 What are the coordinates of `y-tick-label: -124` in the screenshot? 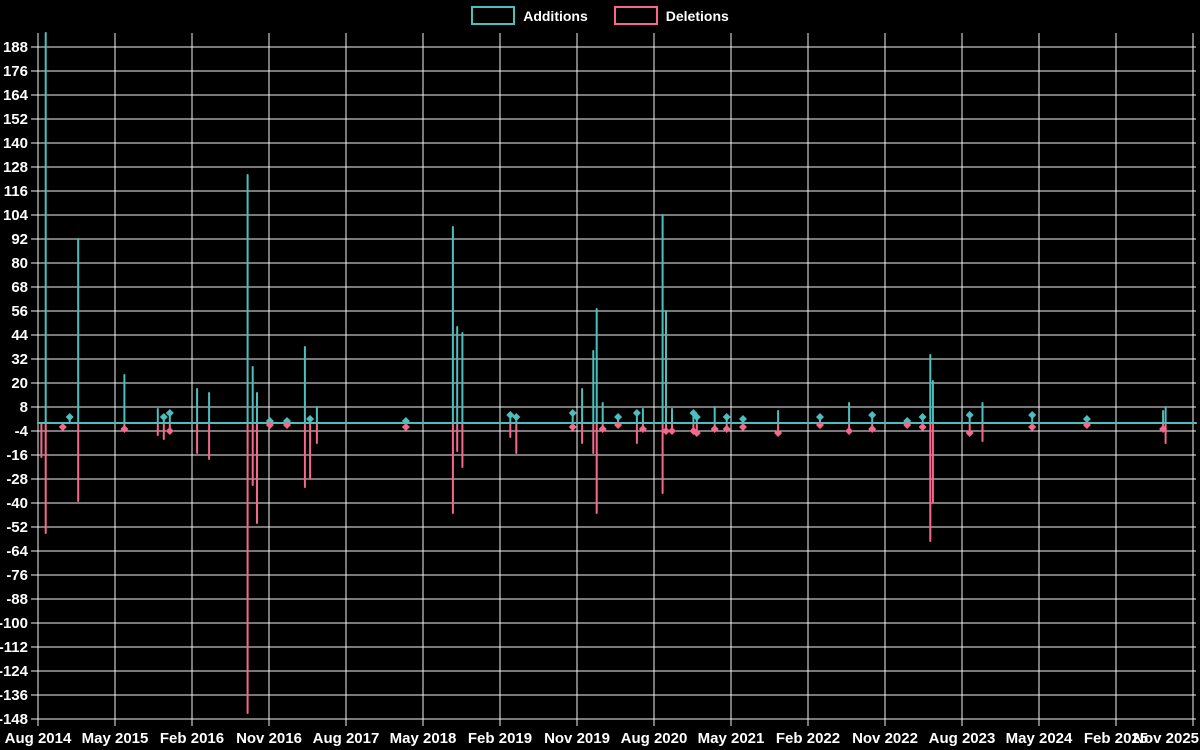 It's located at (14, 671).